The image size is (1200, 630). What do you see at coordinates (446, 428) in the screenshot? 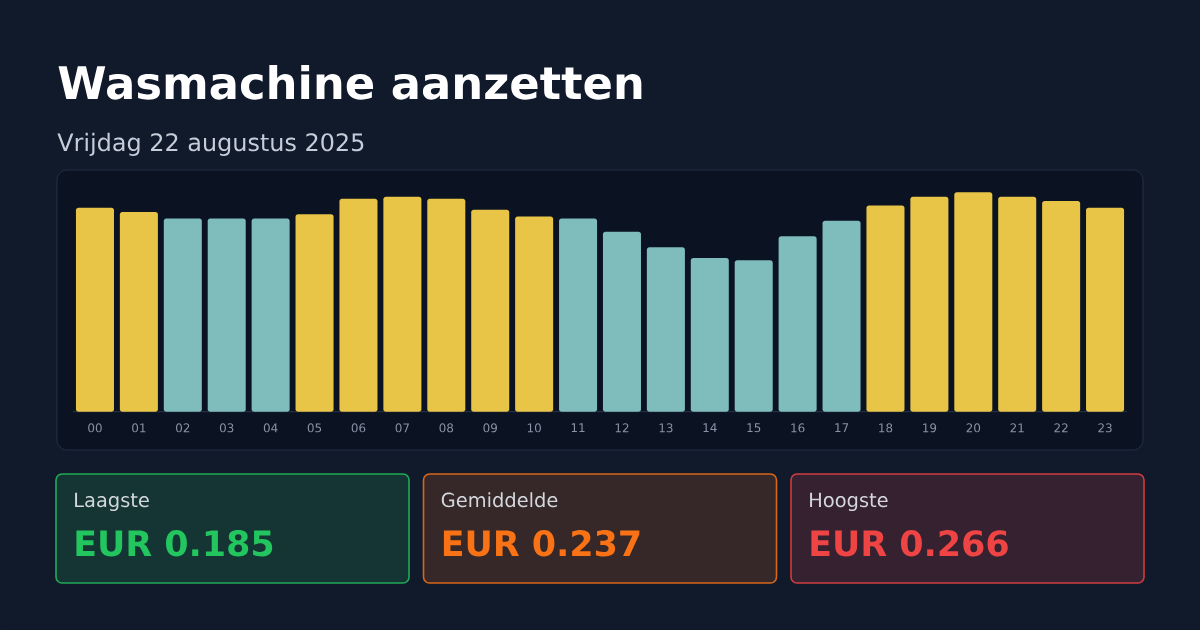
I see `x-tick-label: 08` at bounding box center [446, 428].